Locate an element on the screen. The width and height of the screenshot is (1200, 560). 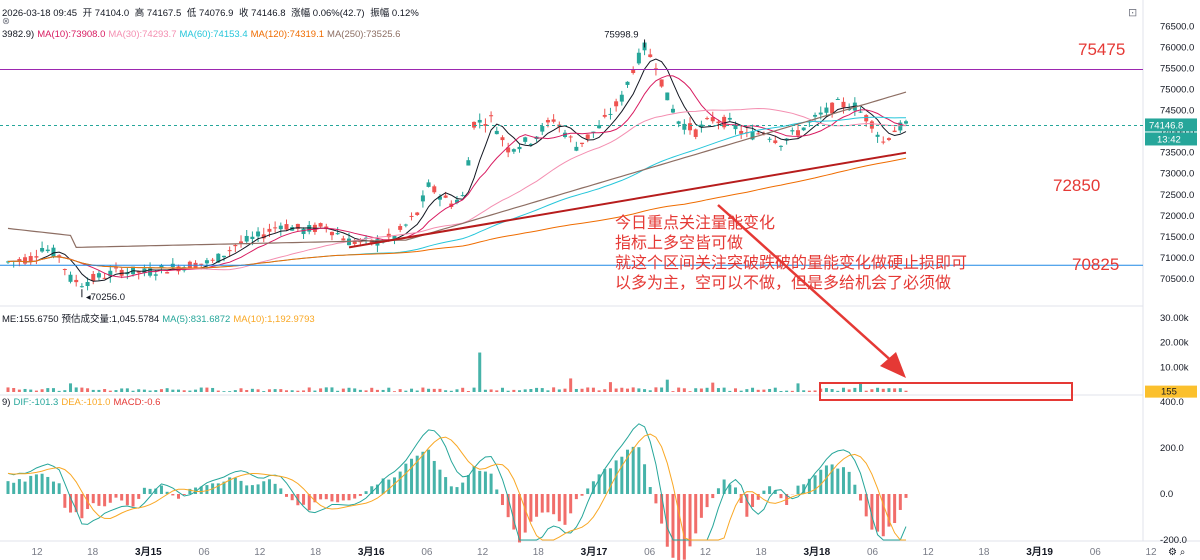
header-high: 高 74167.5 is located at coordinates (158, 13).